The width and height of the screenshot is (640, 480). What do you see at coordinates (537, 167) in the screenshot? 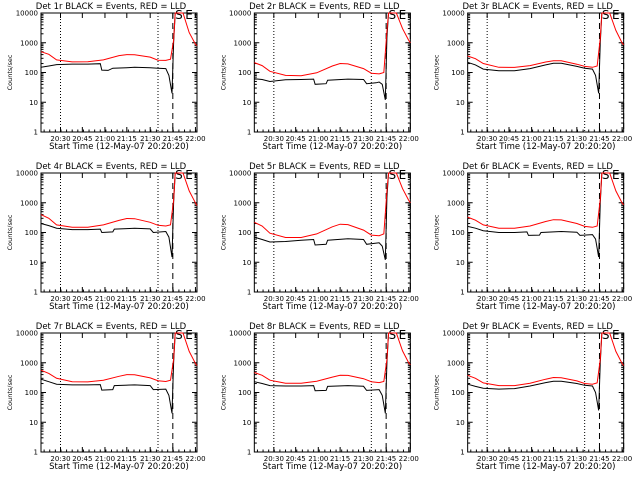
I see `chart-title: Det 6r BLACK = Events, RED = LLD` at bounding box center [537, 167].